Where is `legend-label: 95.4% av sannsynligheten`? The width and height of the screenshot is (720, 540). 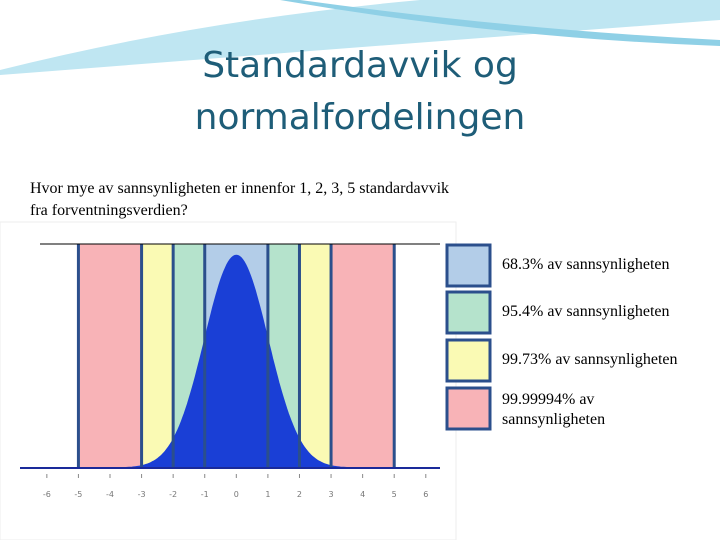 legend-label: 95.4% av sannsynligheten is located at coordinates (586, 311).